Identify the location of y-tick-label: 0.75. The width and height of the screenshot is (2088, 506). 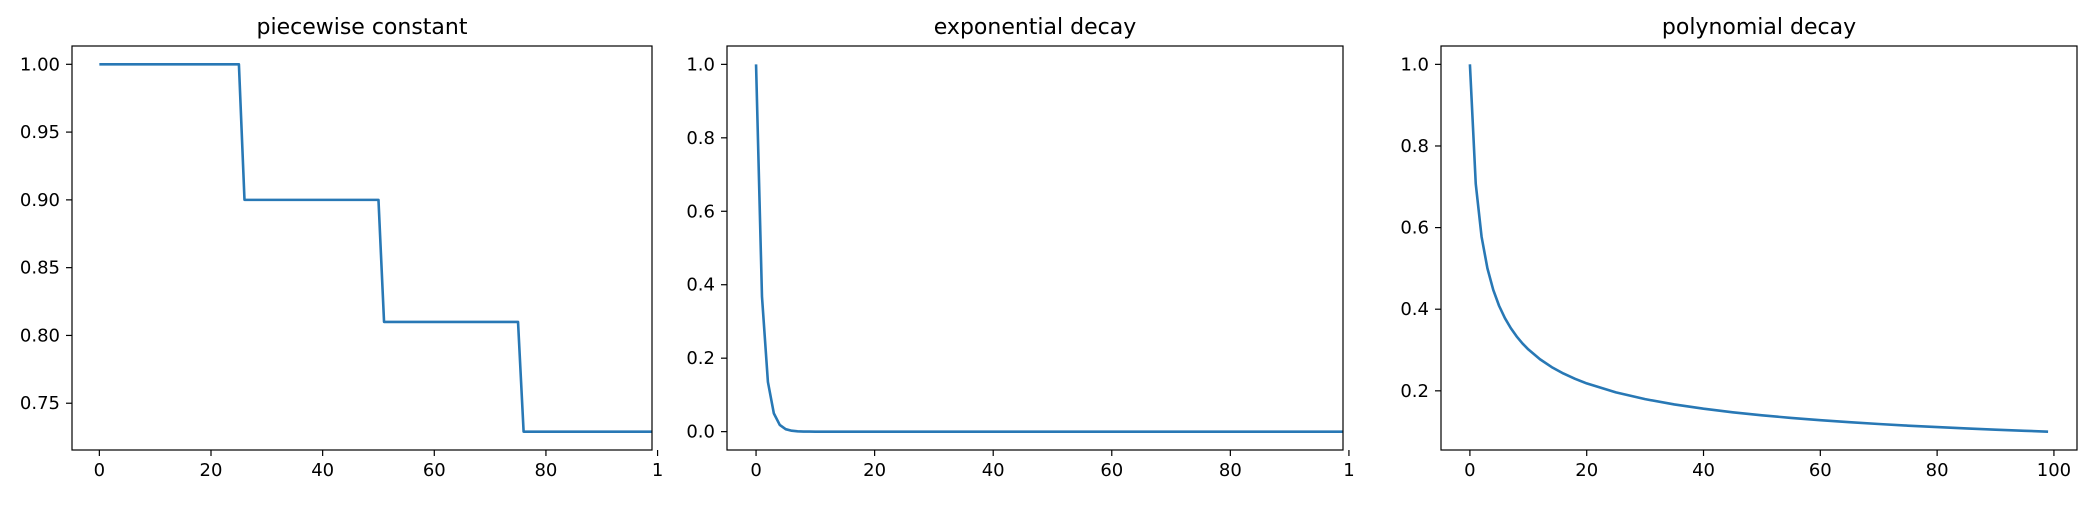
(40, 403).